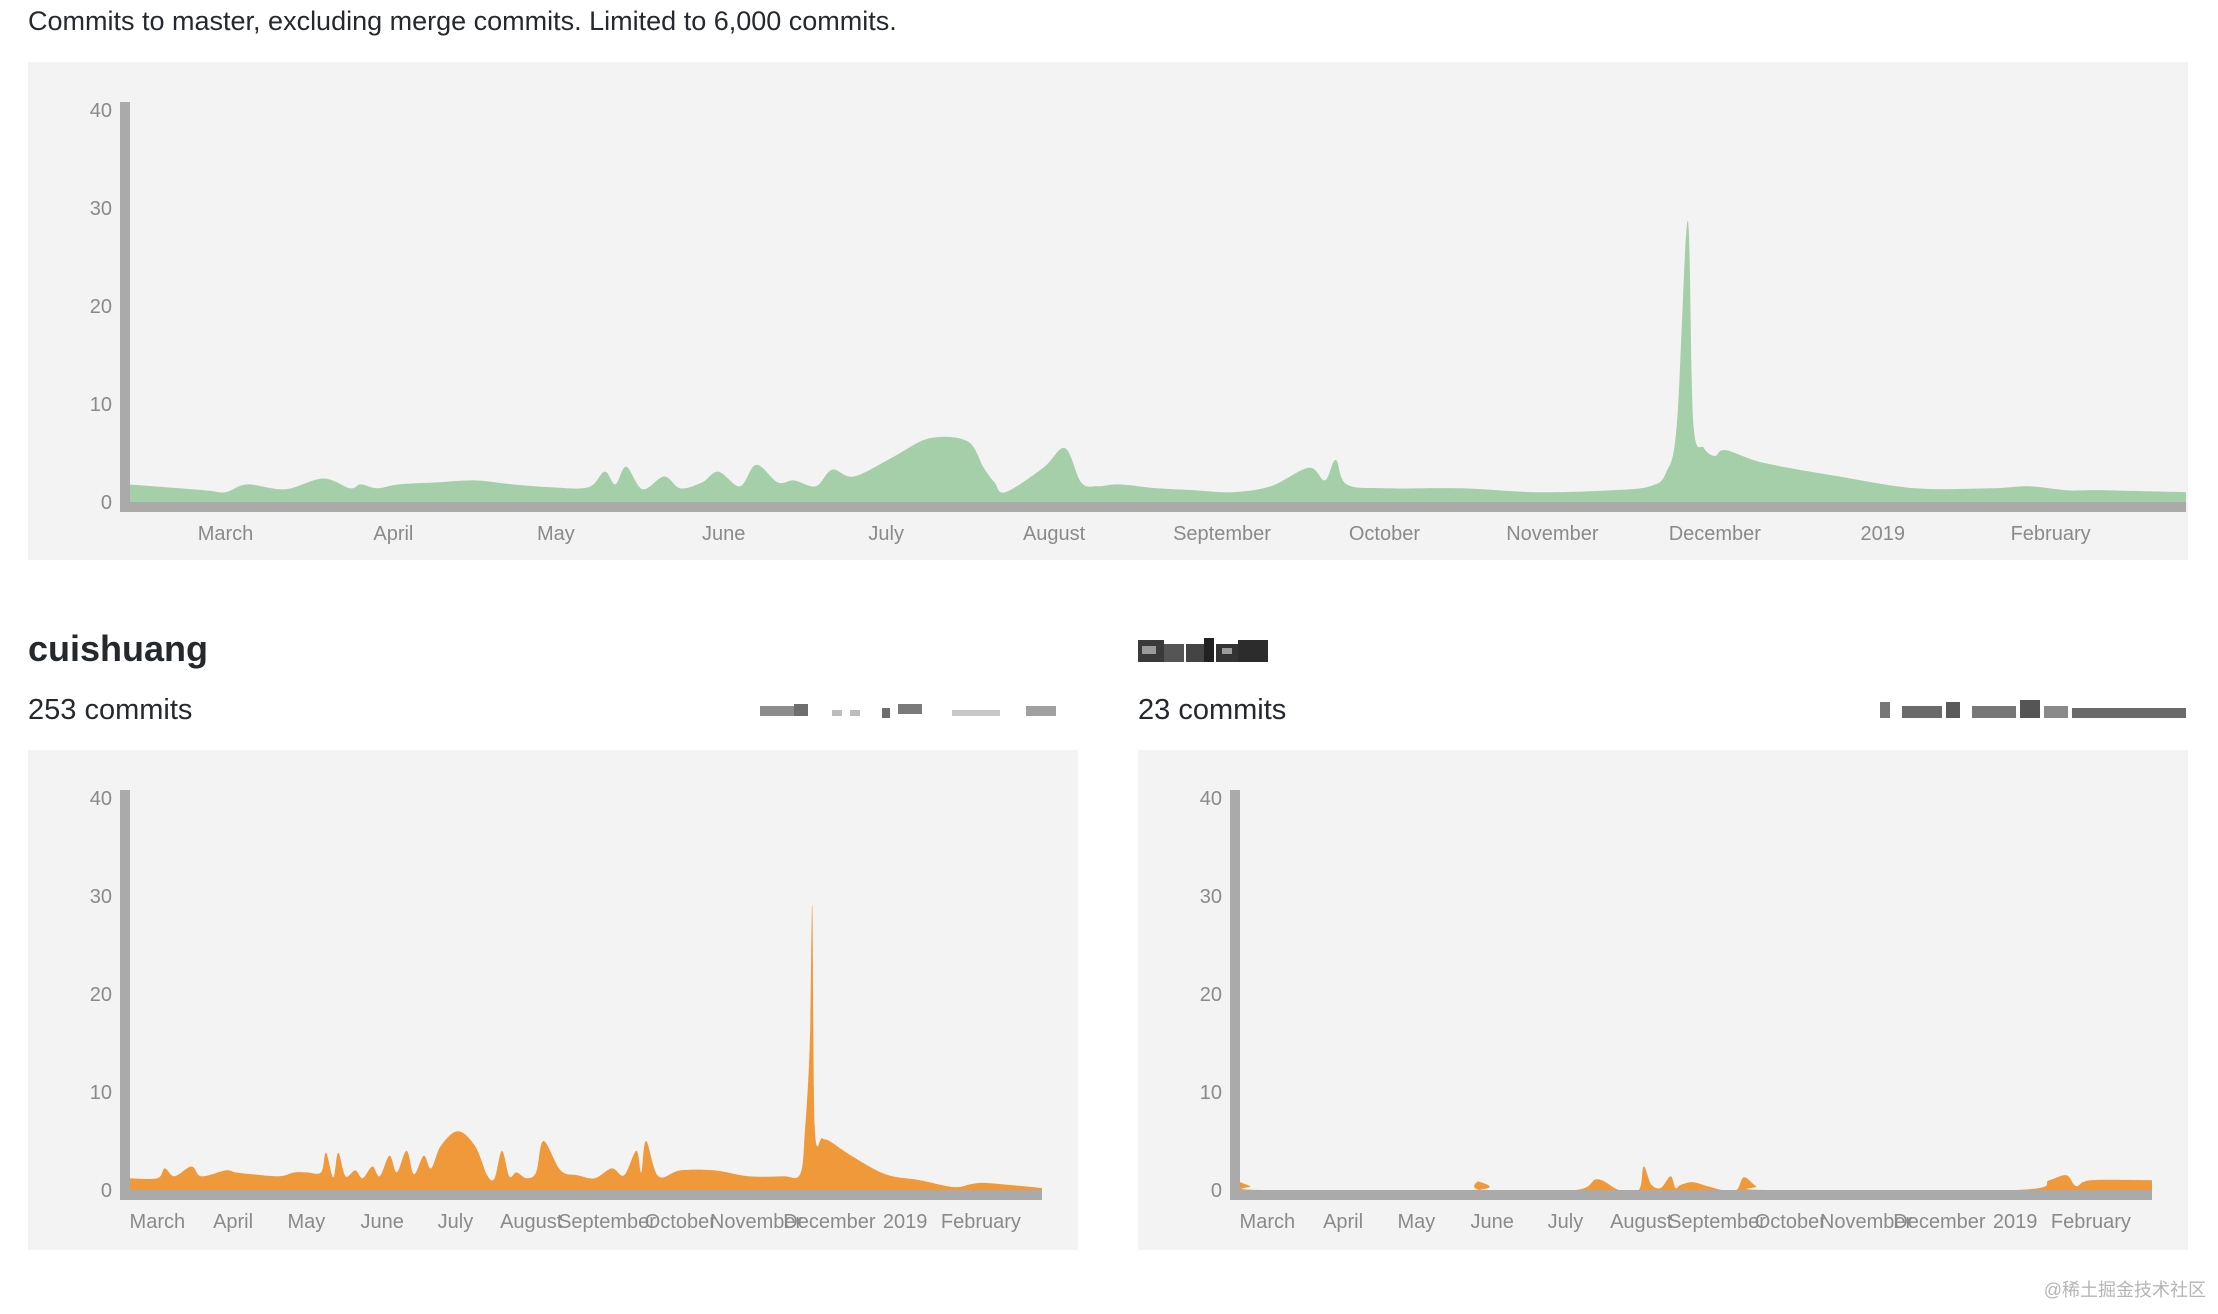 This screenshot has width=2218, height=1314. I want to click on contributor-commit-count: 23 commits, so click(1212, 710).